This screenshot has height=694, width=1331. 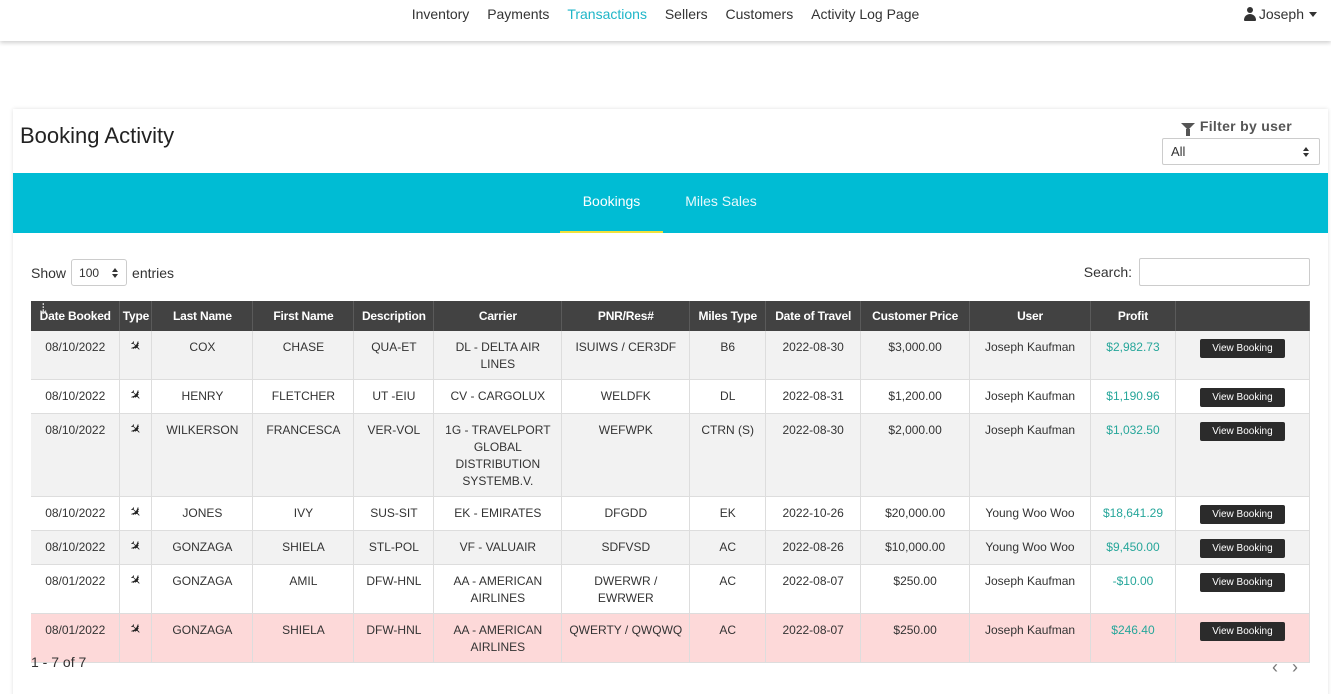 What do you see at coordinates (686, 14) in the screenshot?
I see `nav-sellers: Sellers` at bounding box center [686, 14].